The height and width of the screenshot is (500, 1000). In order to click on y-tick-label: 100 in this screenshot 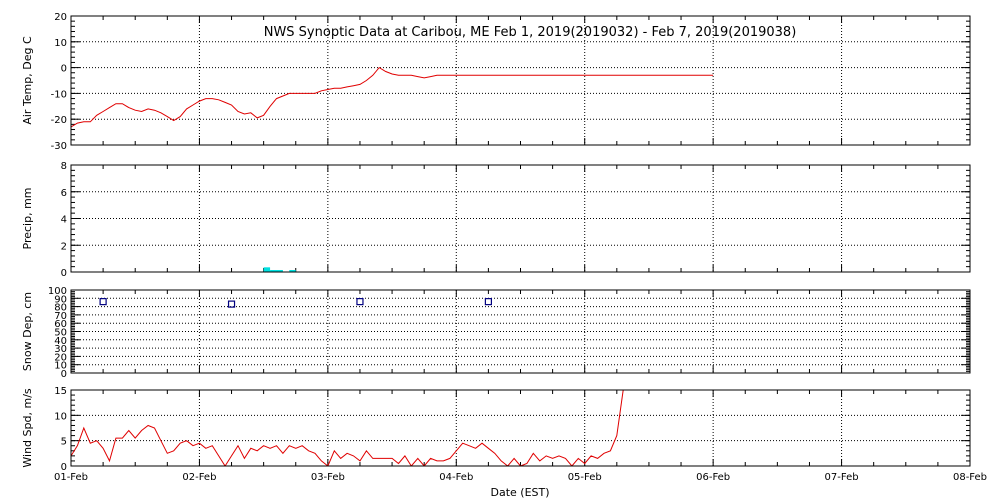, I will do `click(57, 291)`.